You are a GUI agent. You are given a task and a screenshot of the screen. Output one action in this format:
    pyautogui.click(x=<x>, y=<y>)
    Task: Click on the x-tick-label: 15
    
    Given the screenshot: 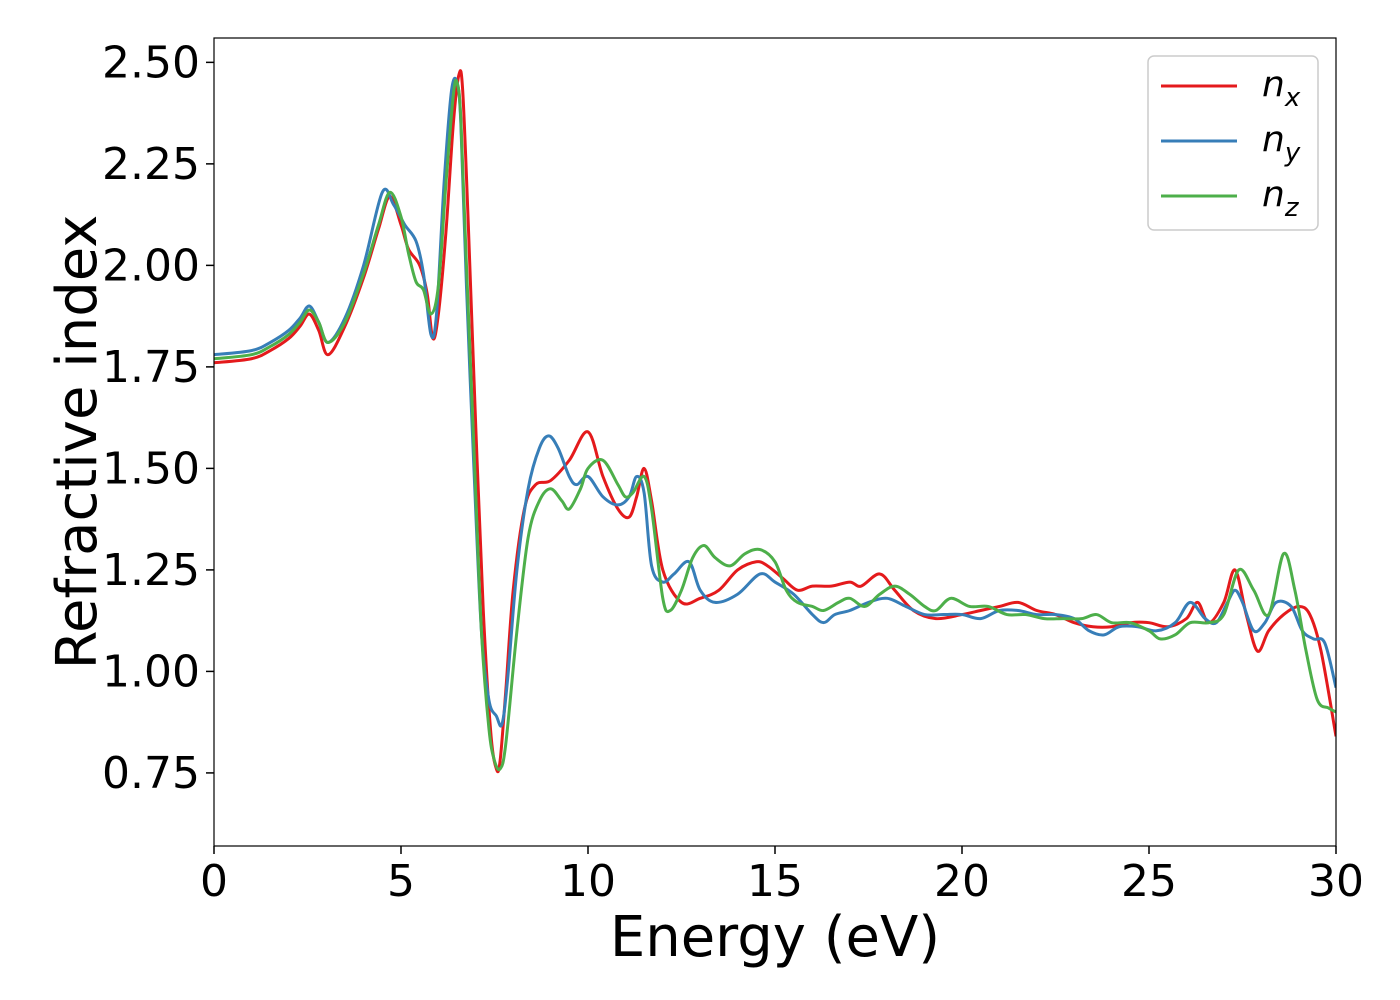 What is the action you would take?
    pyautogui.click(x=775, y=881)
    